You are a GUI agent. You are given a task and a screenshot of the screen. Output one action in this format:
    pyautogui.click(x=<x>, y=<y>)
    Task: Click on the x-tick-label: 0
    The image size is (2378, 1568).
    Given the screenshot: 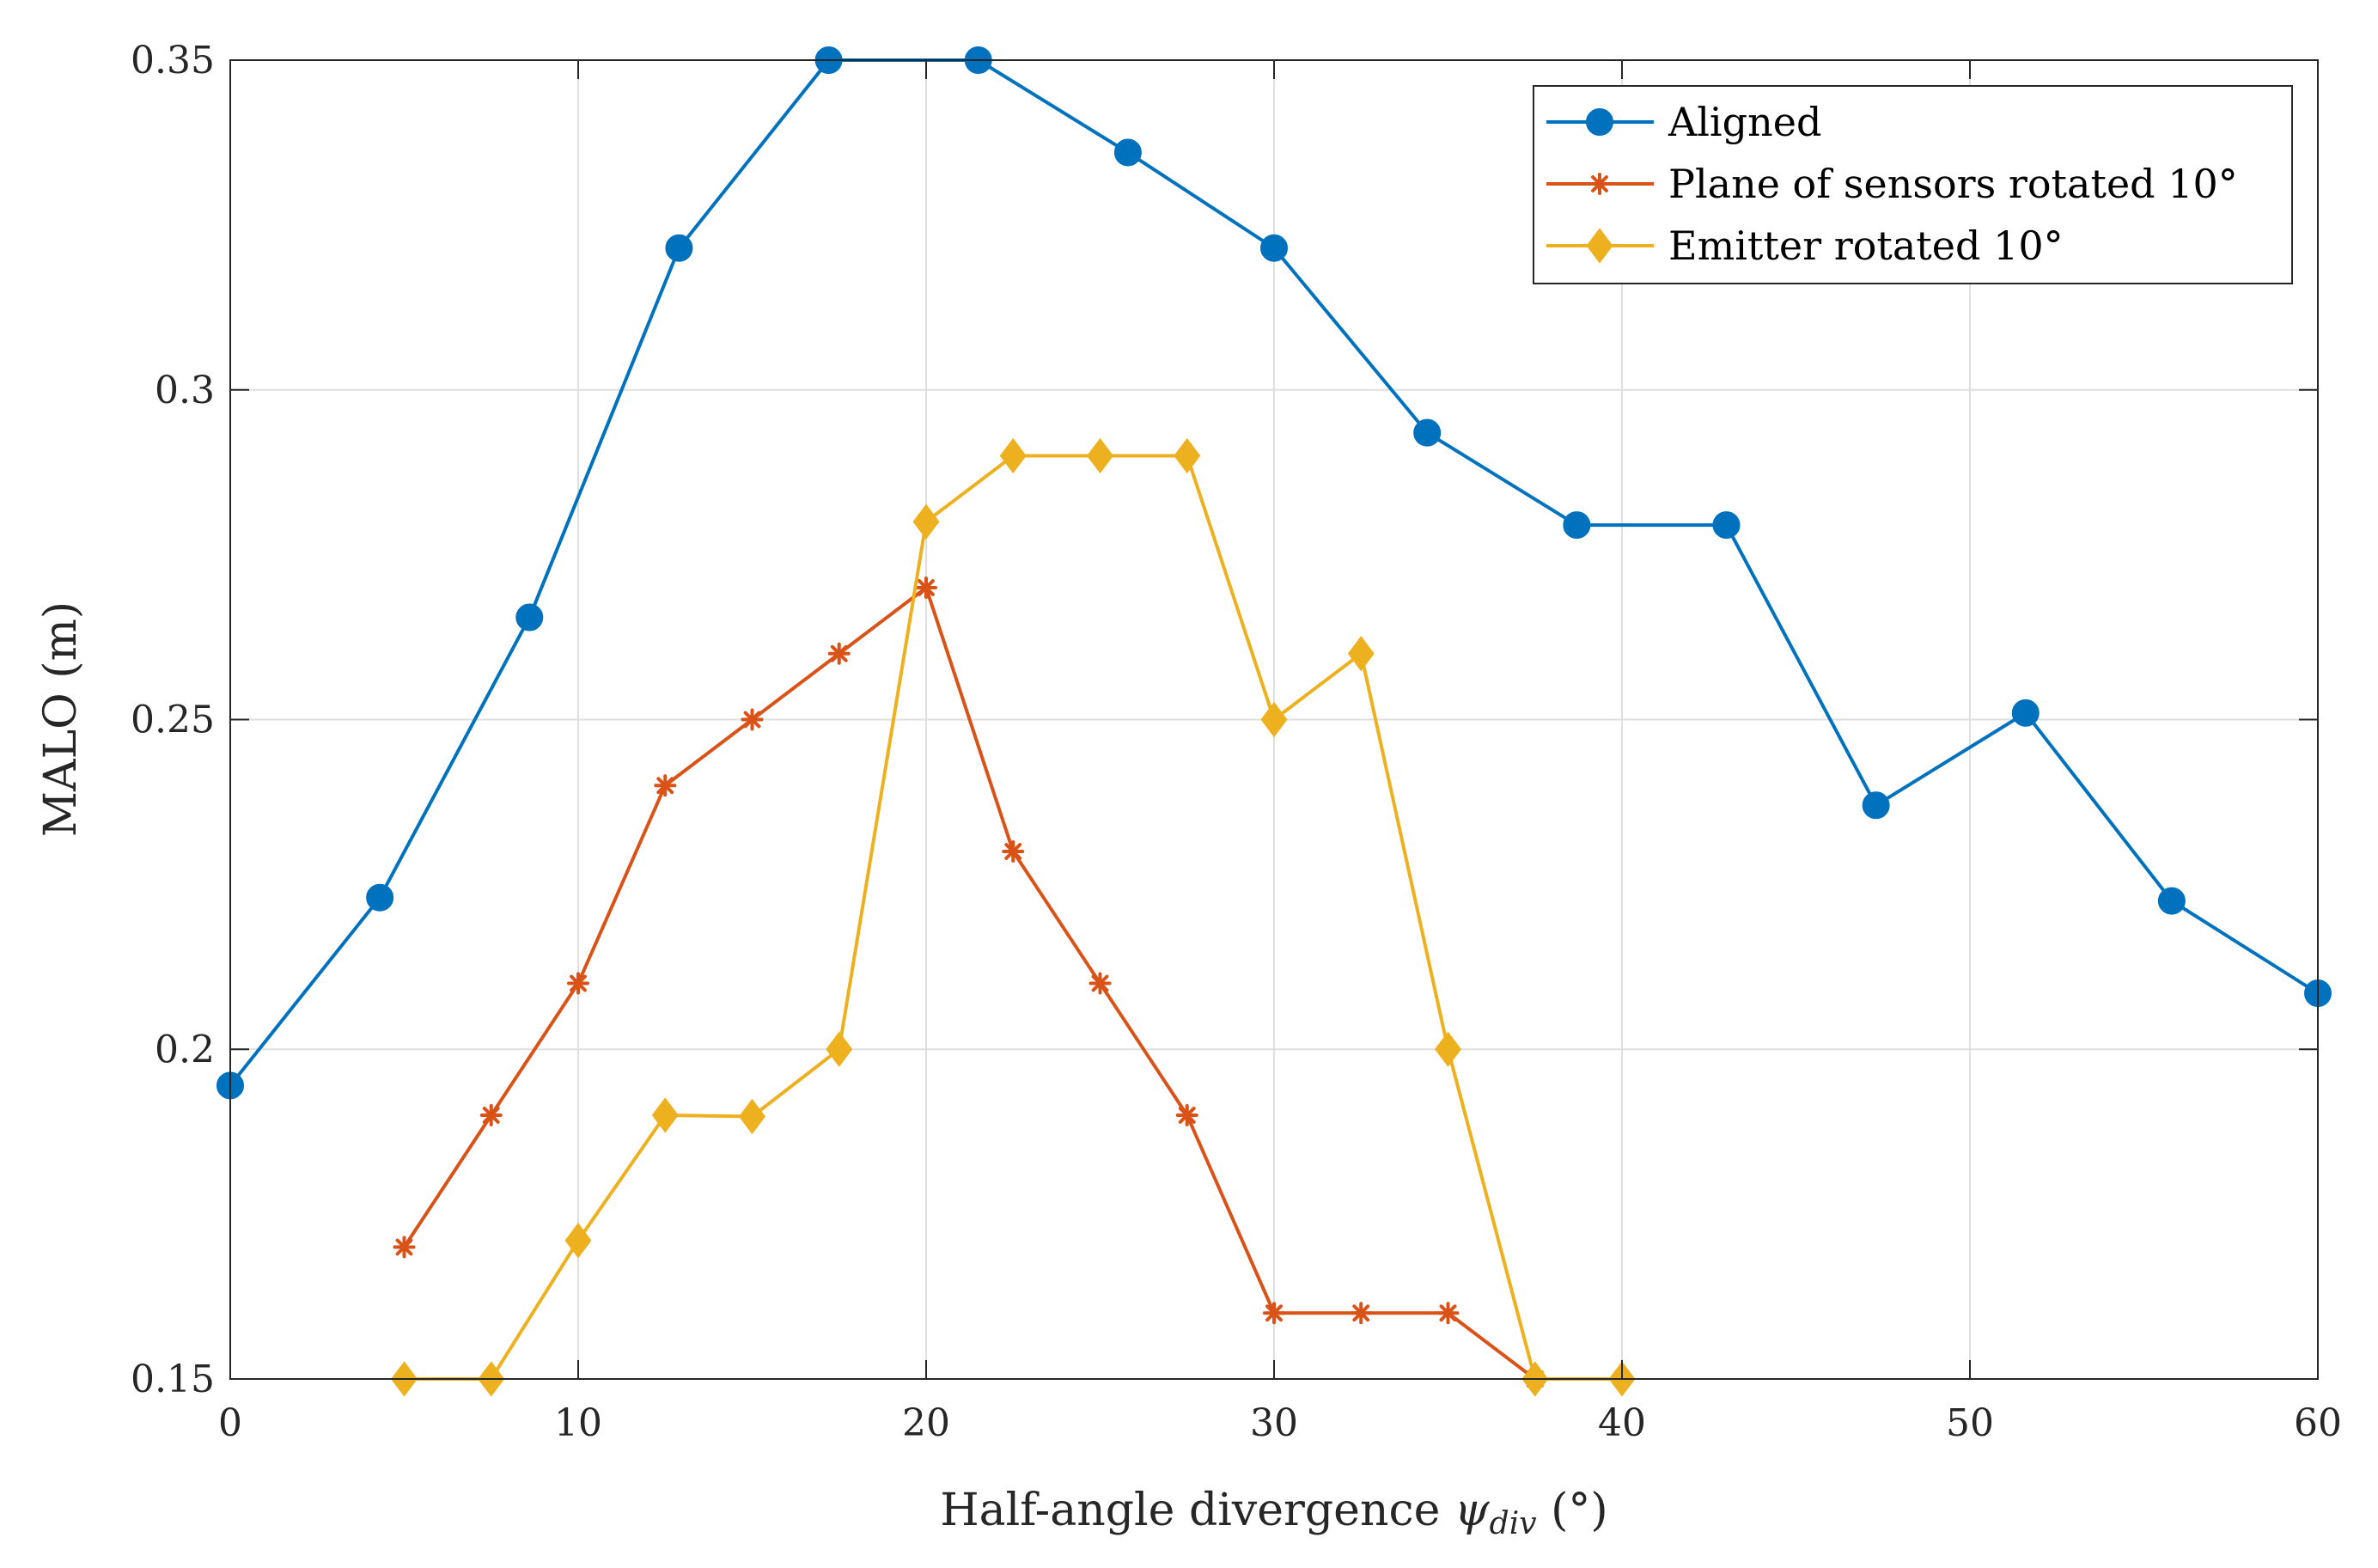 What is the action you would take?
    pyautogui.click(x=230, y=1423)
    